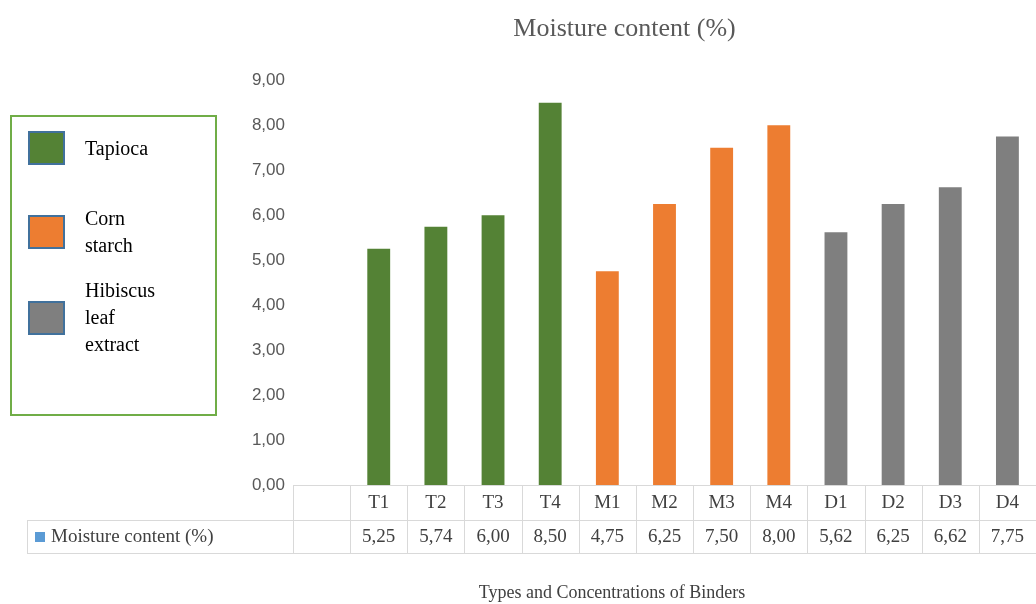  I want to click on x-tick-label: D3, so click(950, 502).